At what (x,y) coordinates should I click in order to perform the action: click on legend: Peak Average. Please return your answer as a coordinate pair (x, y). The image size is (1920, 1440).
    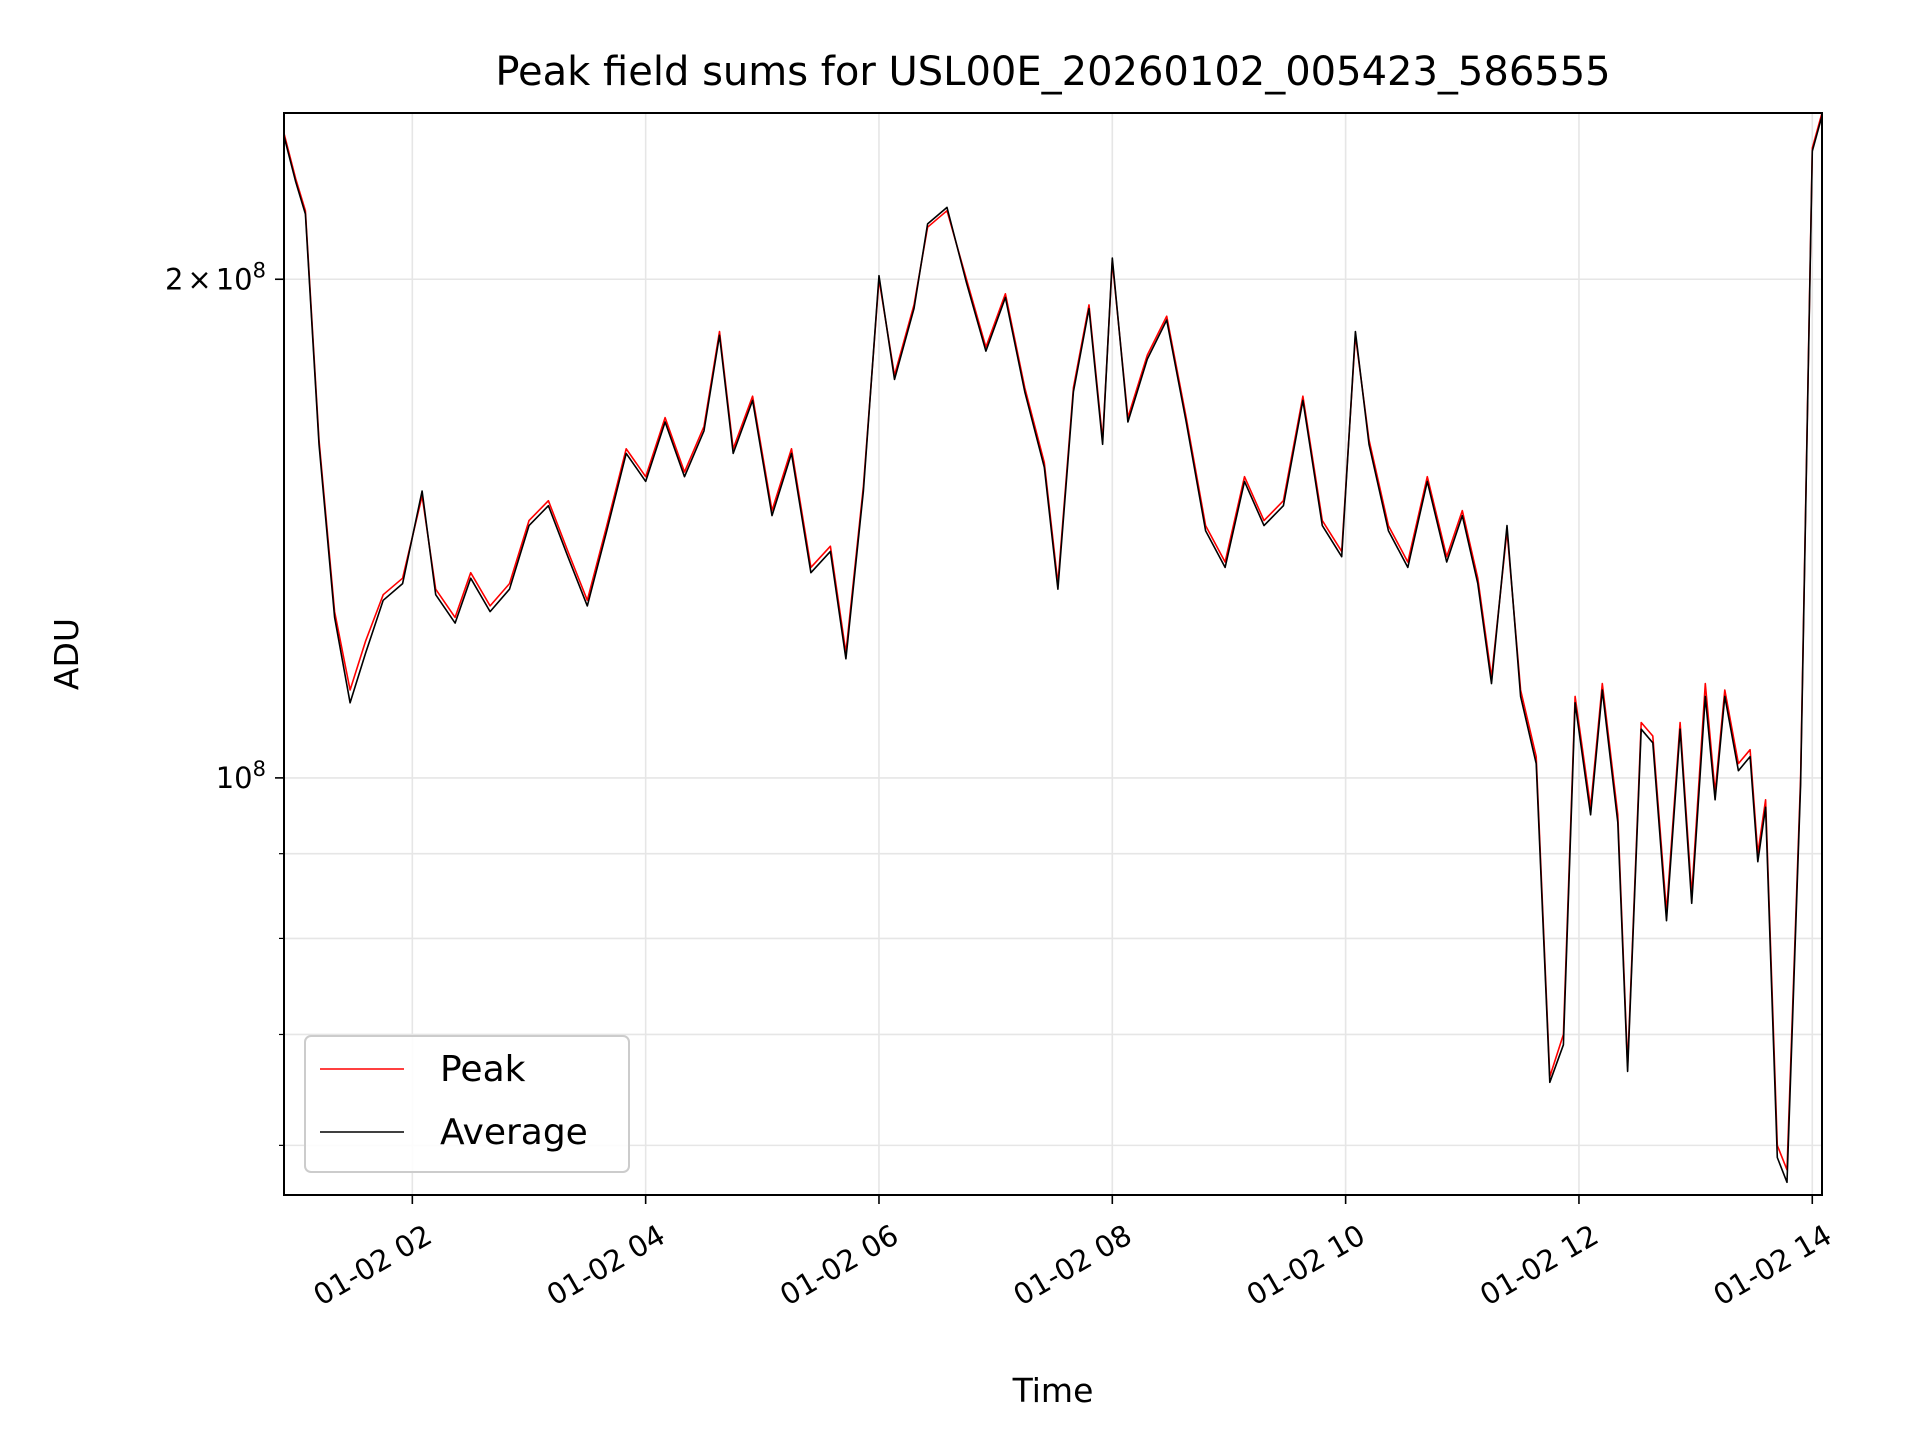
    Looking at the image, I should click on (467, 1104).